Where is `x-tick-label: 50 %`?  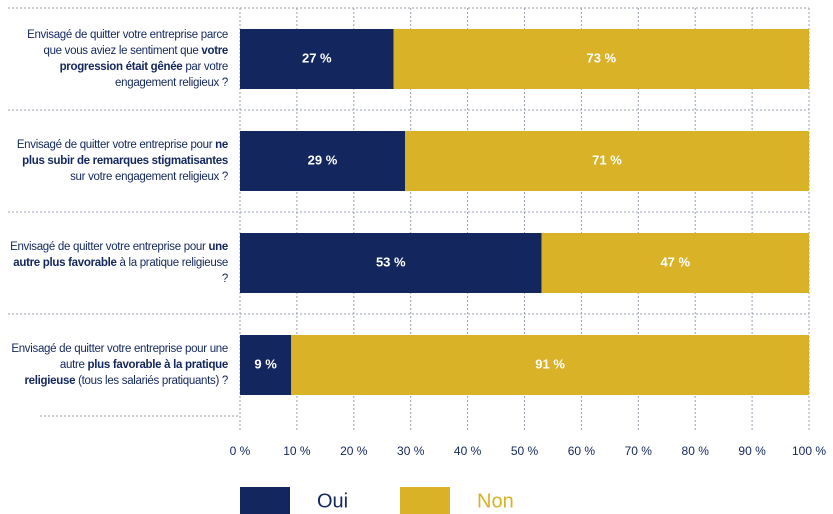 x-tick-label: 50 % is located at coordinates (525, 451).